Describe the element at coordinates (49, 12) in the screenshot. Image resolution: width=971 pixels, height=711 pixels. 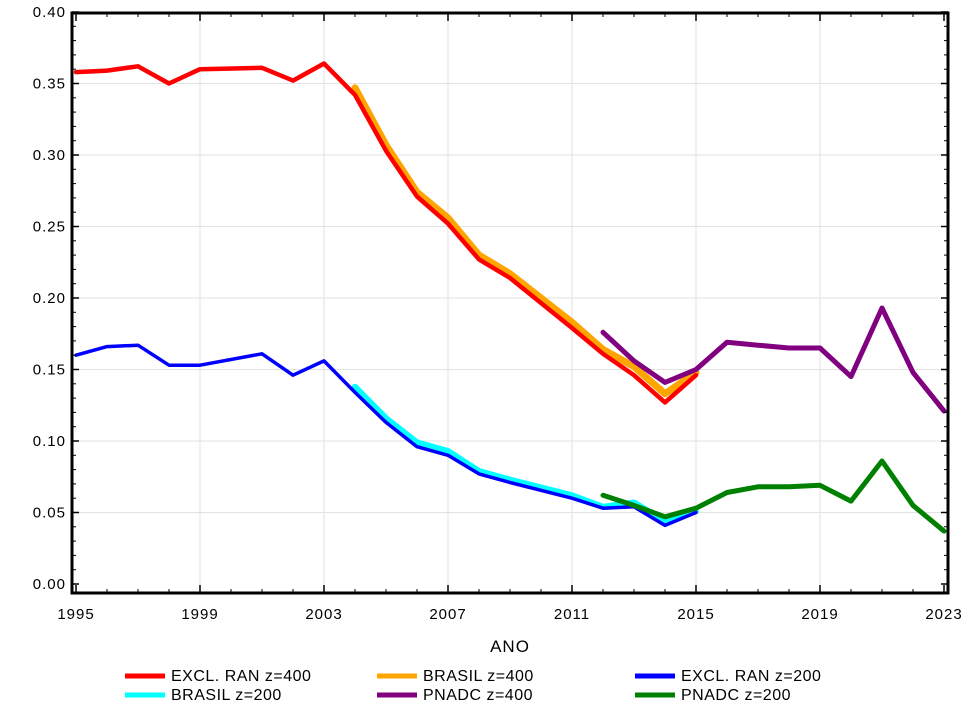
I see `y-tick-label: 0.40` at that location.